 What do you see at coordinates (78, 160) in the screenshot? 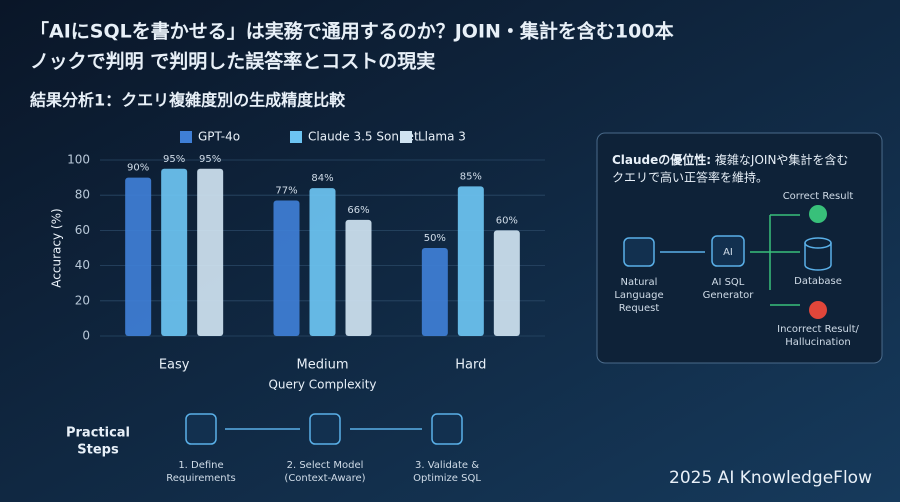
I see `y-tick-label: 100` at bounding box center [78, 160].